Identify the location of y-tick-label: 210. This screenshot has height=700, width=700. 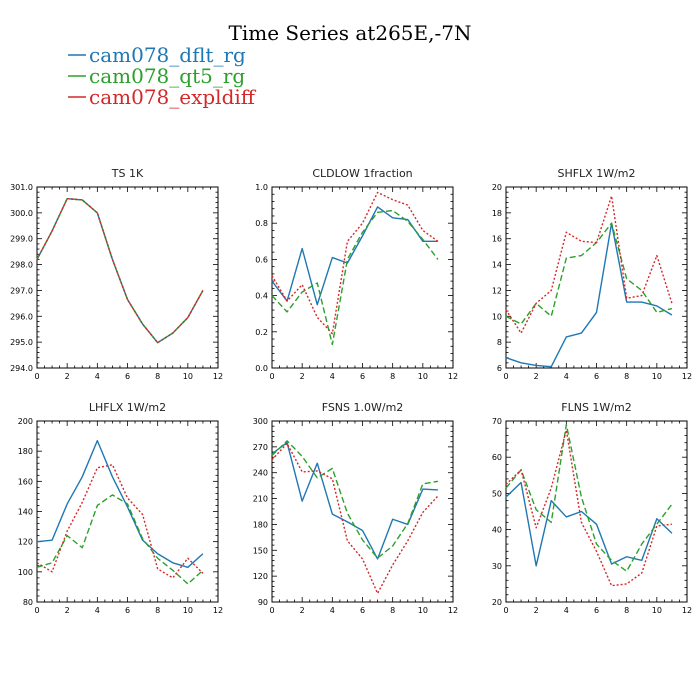
(260, 499).